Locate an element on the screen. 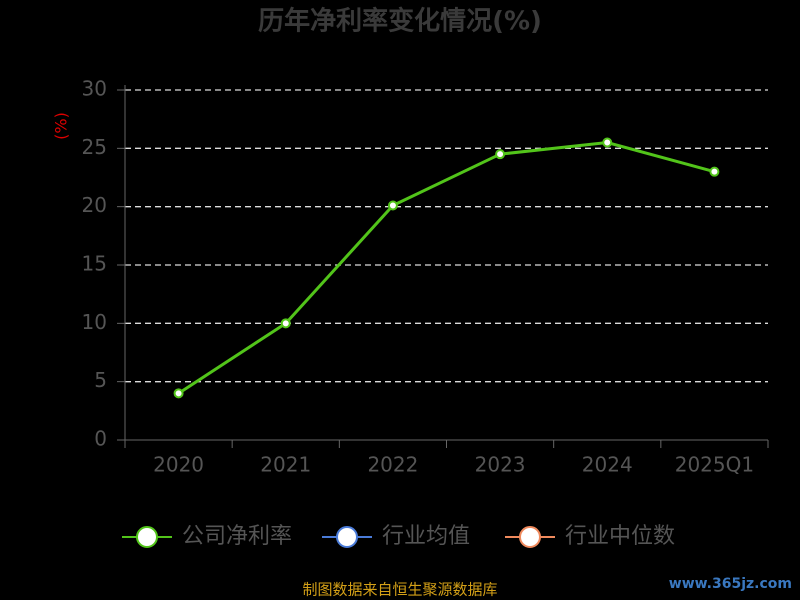 The image size is (800, 600). y-tick-label: 0 is located at coordinates (100, 439).